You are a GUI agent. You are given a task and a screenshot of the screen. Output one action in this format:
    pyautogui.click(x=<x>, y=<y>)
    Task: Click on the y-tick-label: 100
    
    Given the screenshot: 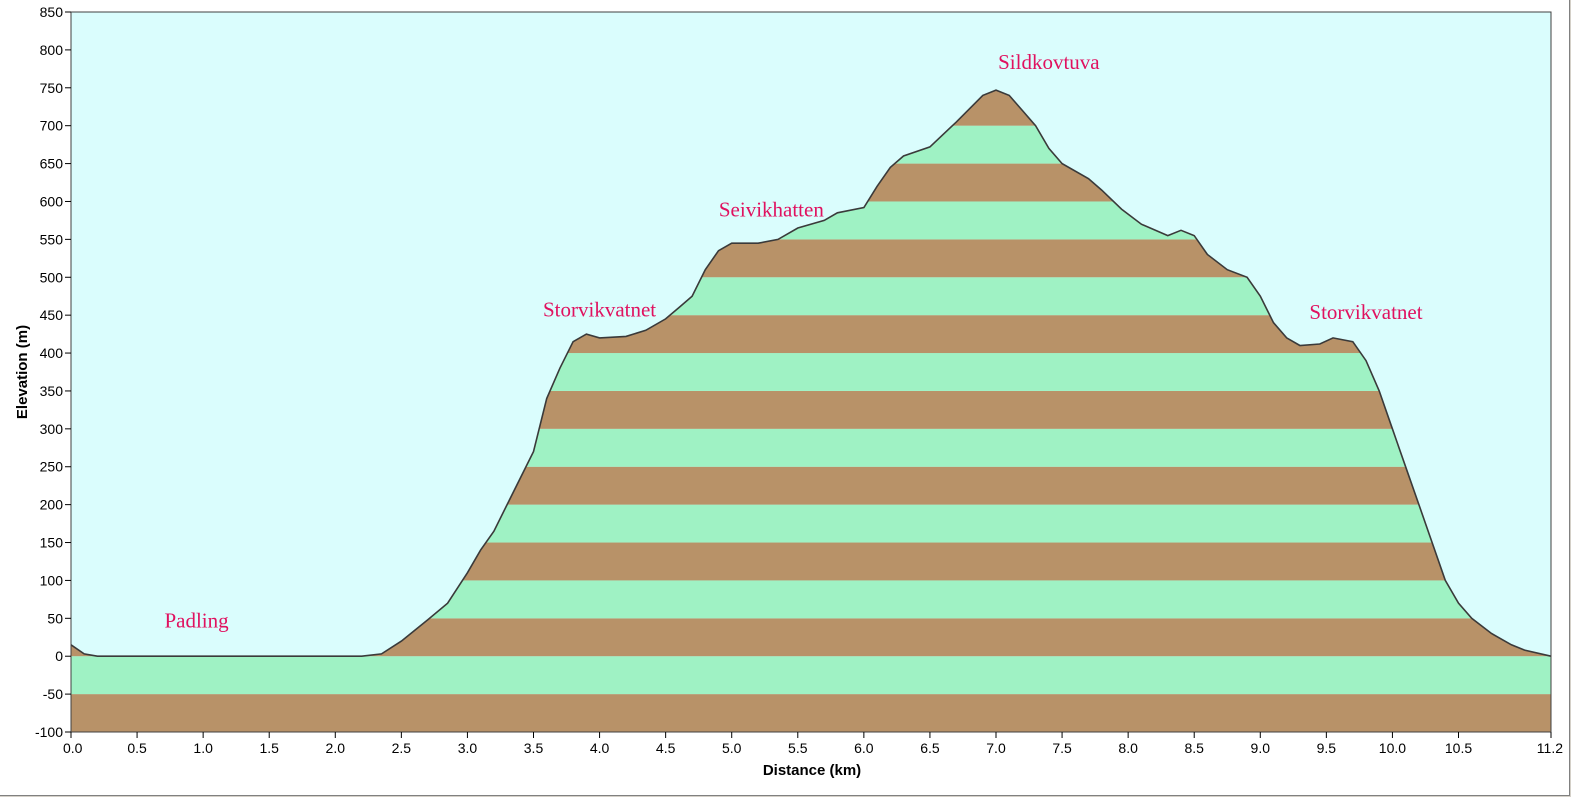 What is the action you would take?
    pyautogui.click(x=52, y=580)
    